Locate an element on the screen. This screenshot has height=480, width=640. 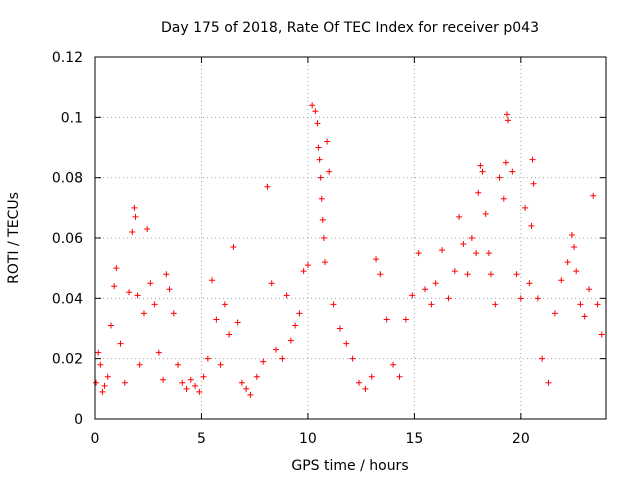
x-tick-labels: 0 5 10 15 20 is located at coordinates (310, 439).